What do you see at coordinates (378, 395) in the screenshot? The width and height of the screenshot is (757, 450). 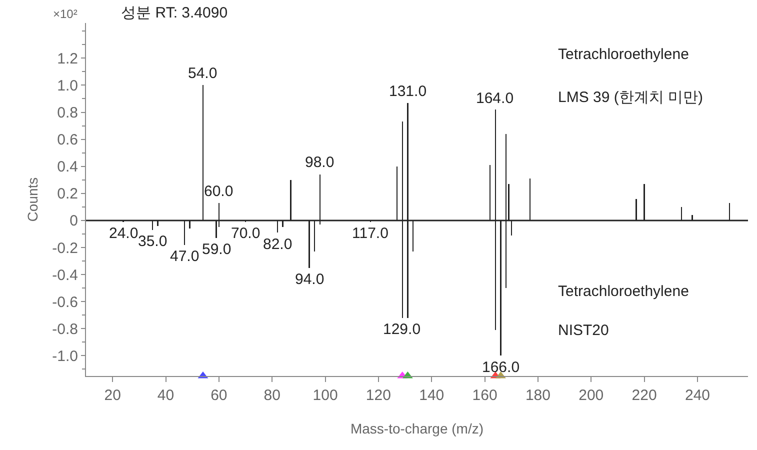 I see `x-tick-label: 120` at bounding box center [378, 395].